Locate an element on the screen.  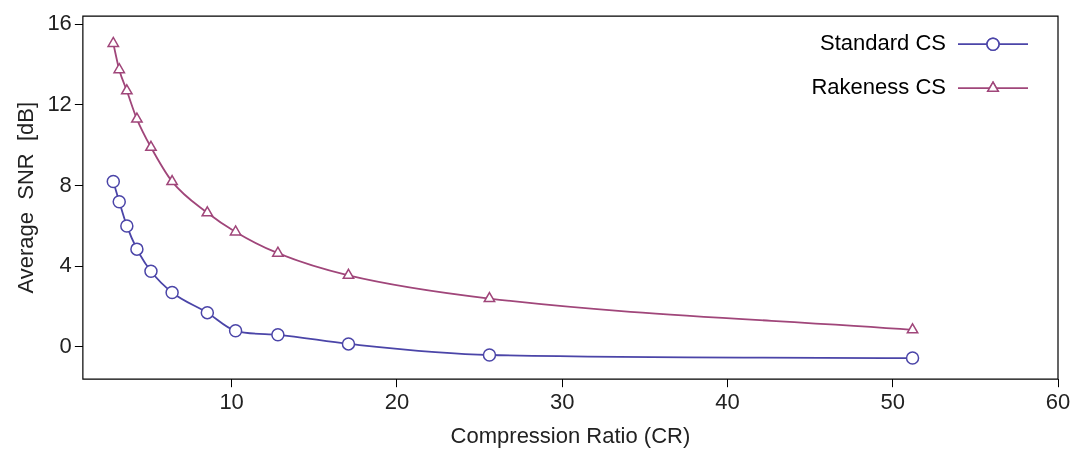
y-tick-label: 0 is located at coordinates (65, 345).